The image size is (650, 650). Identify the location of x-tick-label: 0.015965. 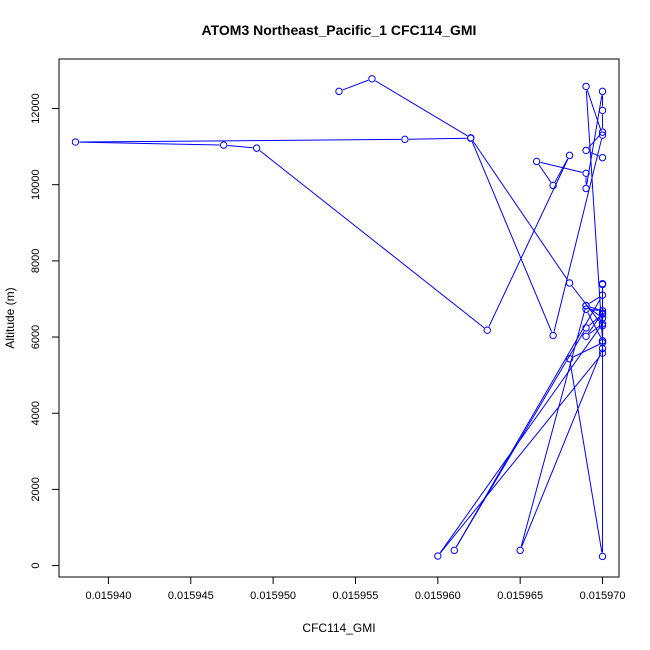
(520, 596).